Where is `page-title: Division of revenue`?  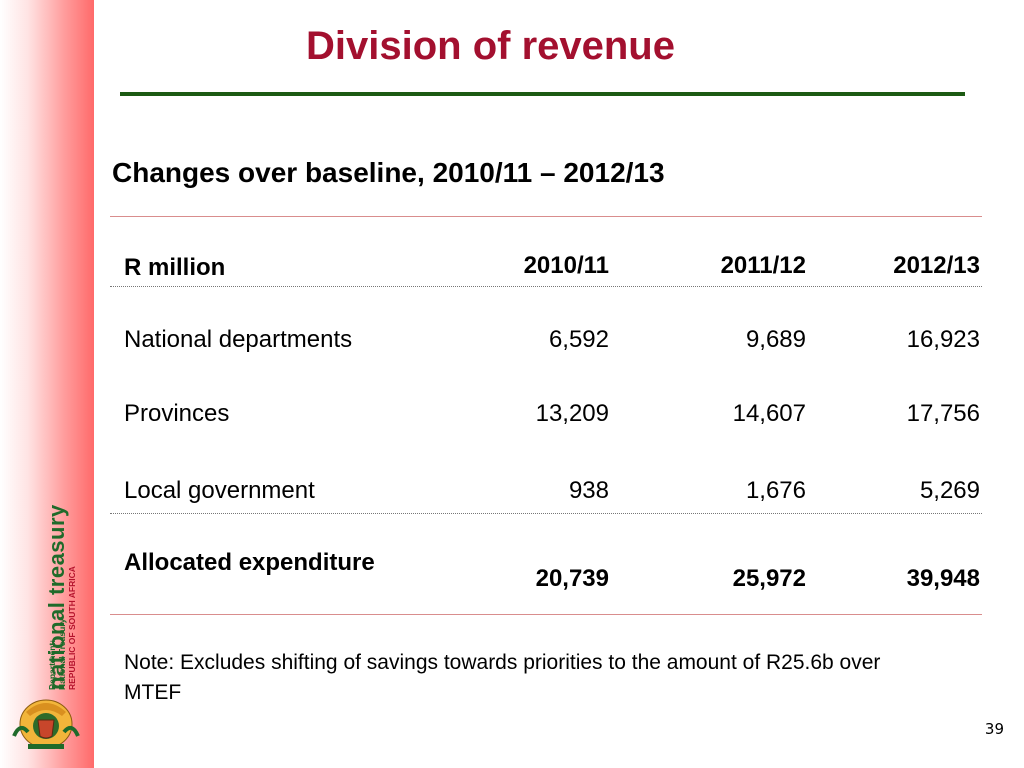 page-title: Division of revenue is located at coordinates (490, 46).